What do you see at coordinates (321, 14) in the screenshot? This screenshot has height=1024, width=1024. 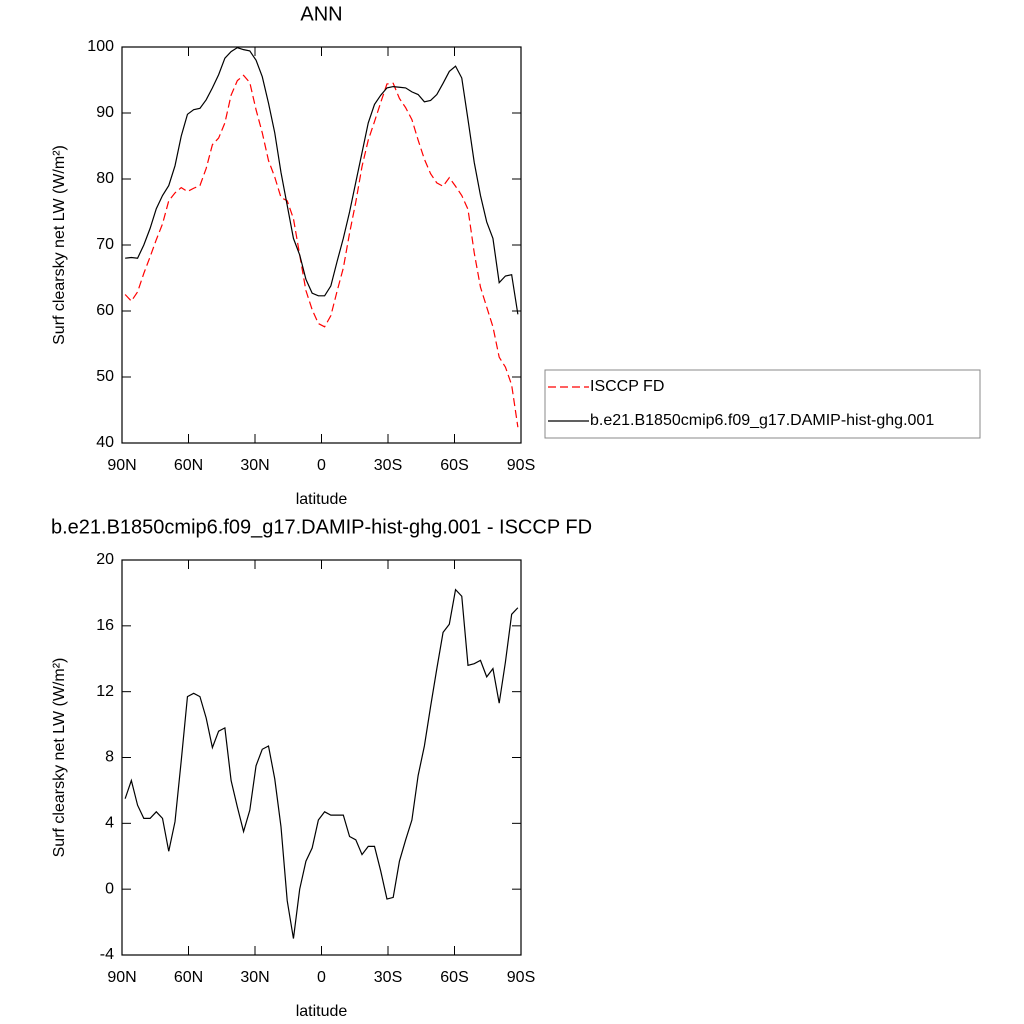 I see `chart-title: ANN` at bounding box center [321, 14].